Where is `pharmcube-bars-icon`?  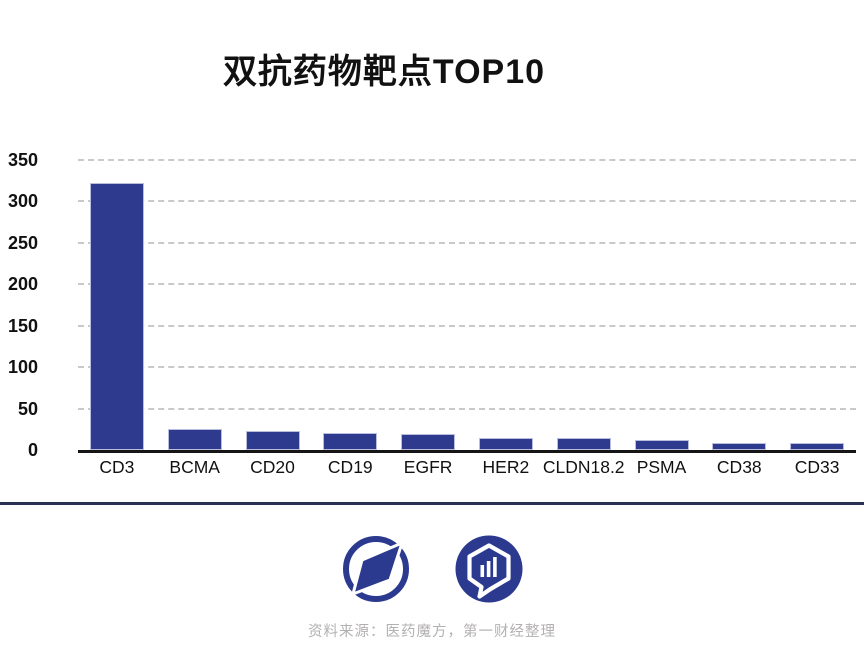 pharmcube-bars-icon is located at coordinates (488, 567).